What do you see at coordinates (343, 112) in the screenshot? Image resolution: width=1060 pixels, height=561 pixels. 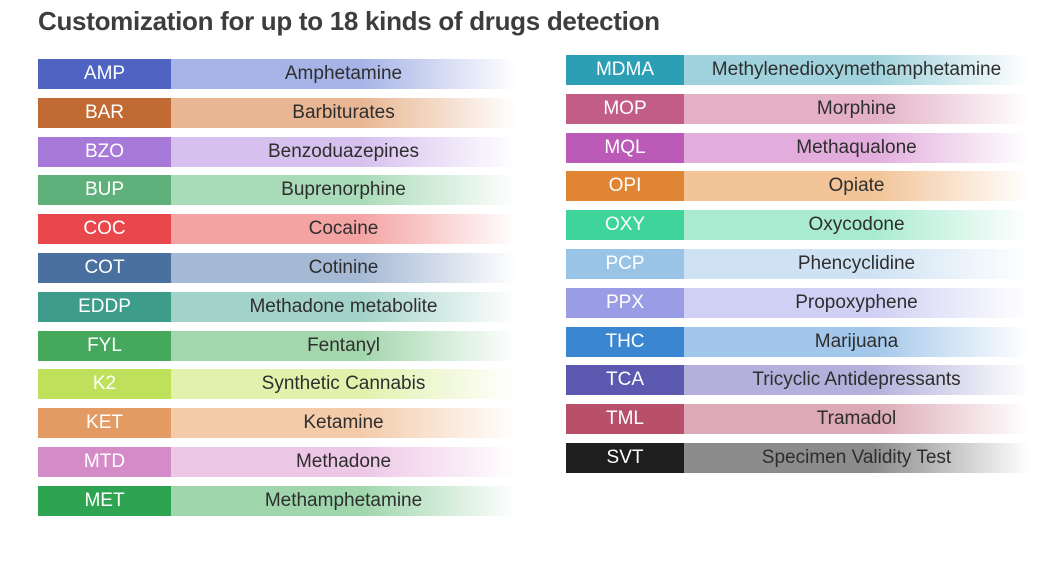 I see `drug-name-label: Barbiturates` at bounding box center [343, 112].